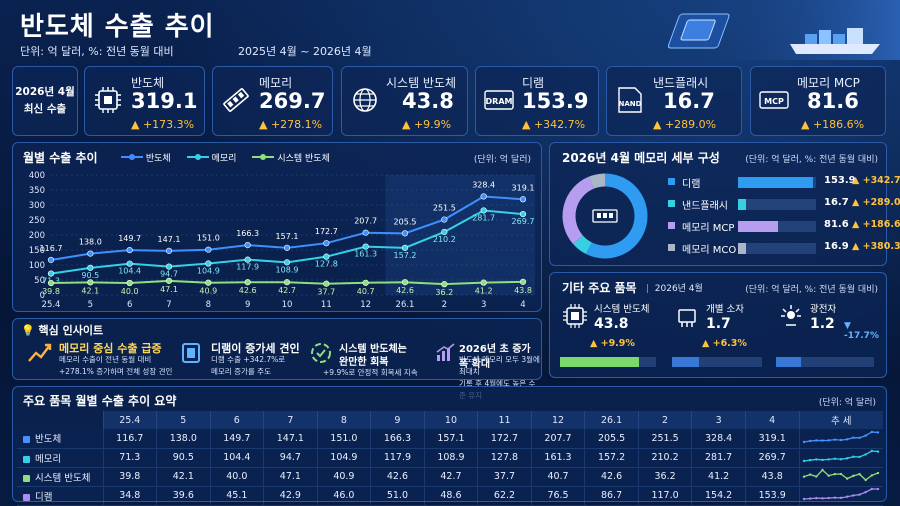 The image size is (900, 506). I want to click on insight-text: 메모리 수출이 전년 동월 대비 +278.1% 증가하며 전체 성장 견인, so click(116, 365).